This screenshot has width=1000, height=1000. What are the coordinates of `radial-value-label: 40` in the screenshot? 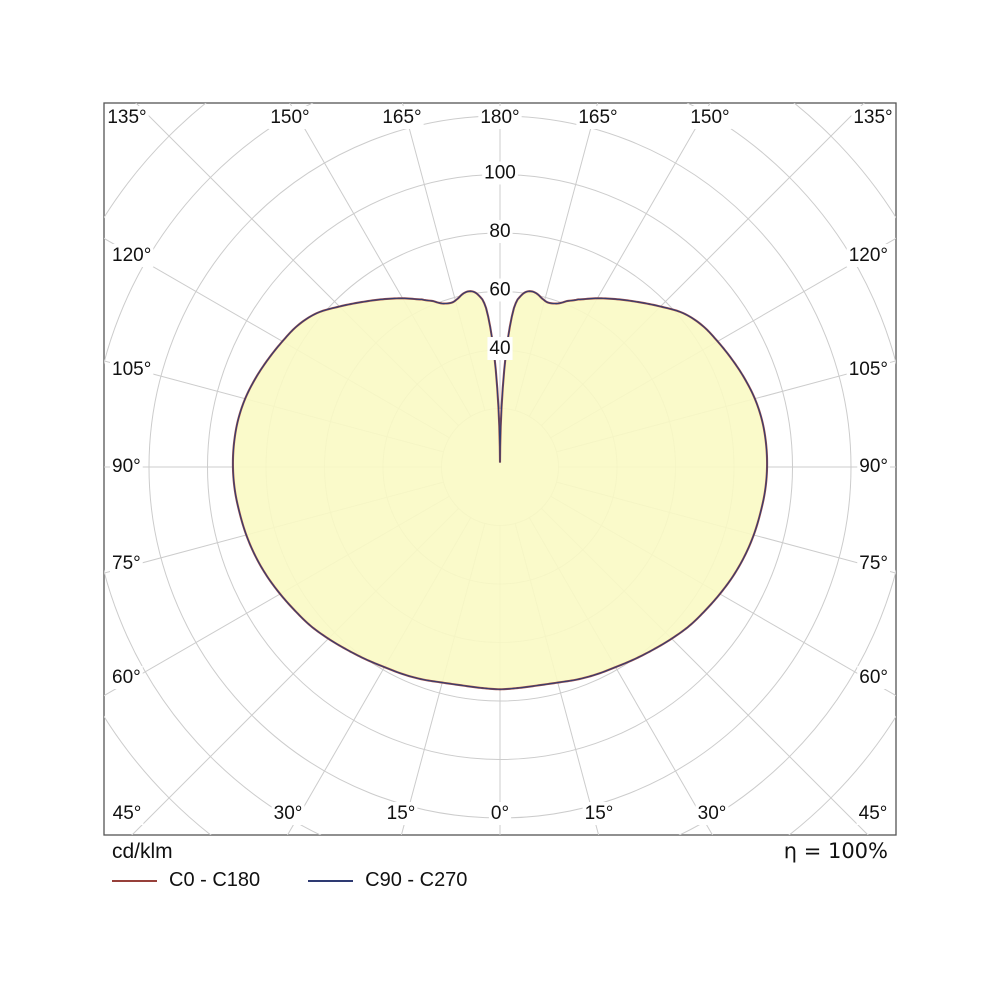 It's located at (499, 348).